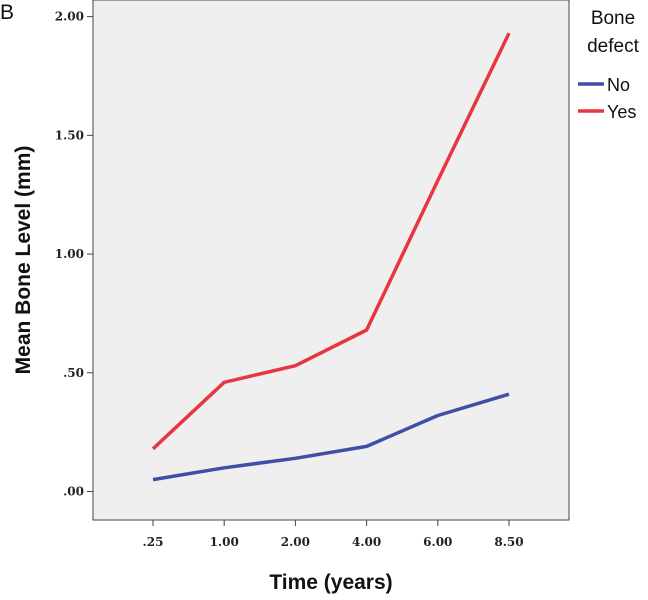 Image resolution: width=648 pixels, height=600 pixels. Describe the element at coordinates (621, 112) in the screenshot. I see `legend-label-yes: Yes` at that location.